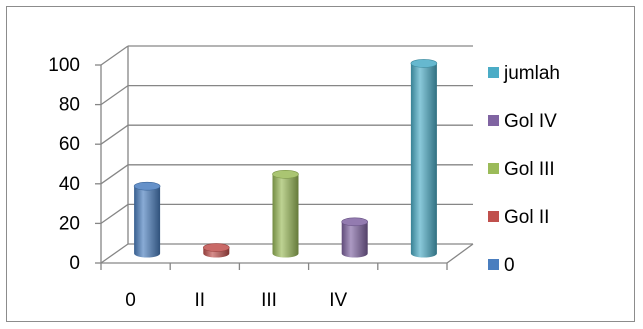  What do you see at coordinates (526, 217) in the screenshot?
I see `legend-label: Gol II` at bounding box center [526, 217].